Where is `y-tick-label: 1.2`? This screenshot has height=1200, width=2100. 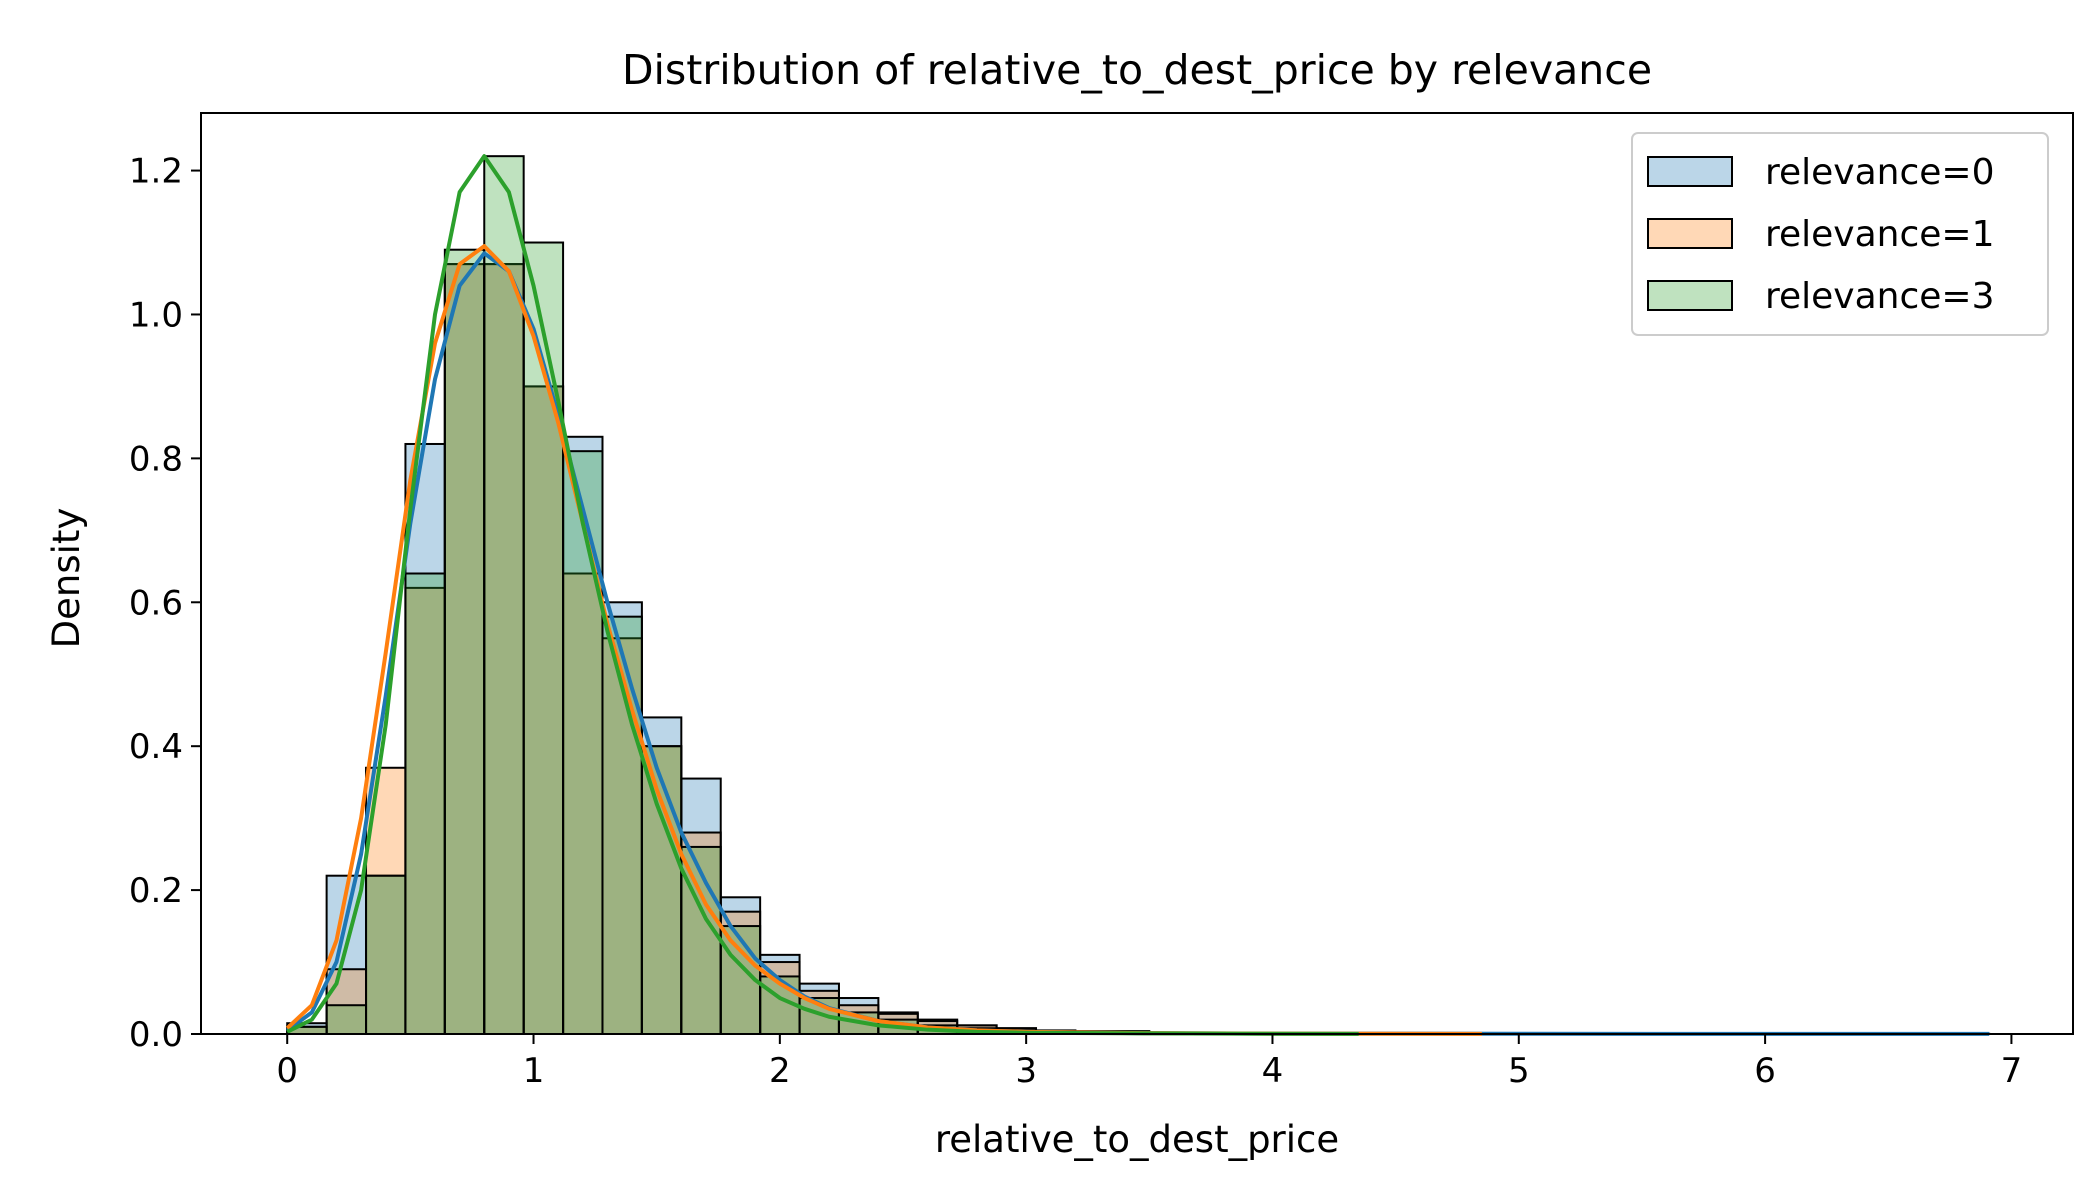 y-tick-label: 1.2 is located at coordinates (156, 172).